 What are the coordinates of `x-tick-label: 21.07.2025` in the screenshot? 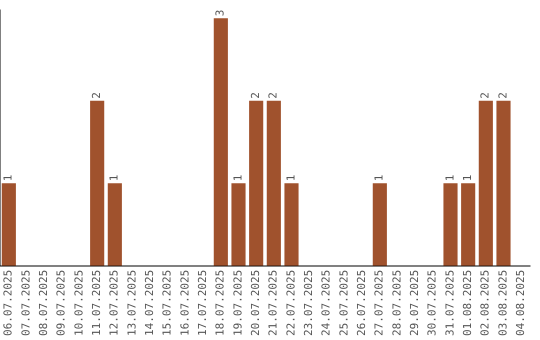 It's located at (273, 303).